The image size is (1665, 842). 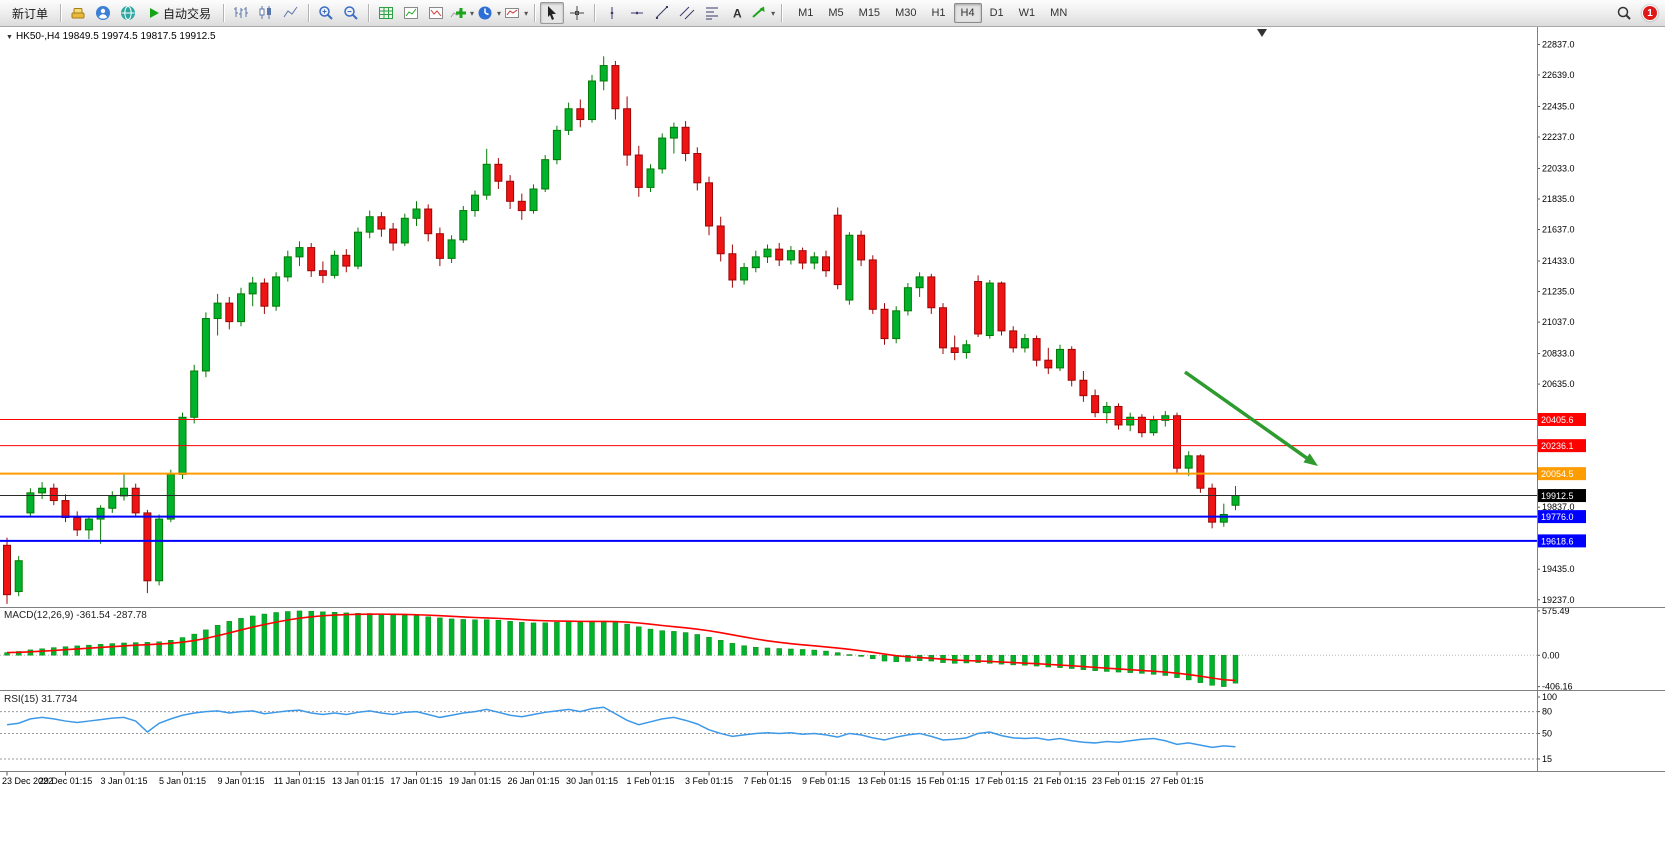 I want to click on line-chart-icon, so click(x=290, y=12).